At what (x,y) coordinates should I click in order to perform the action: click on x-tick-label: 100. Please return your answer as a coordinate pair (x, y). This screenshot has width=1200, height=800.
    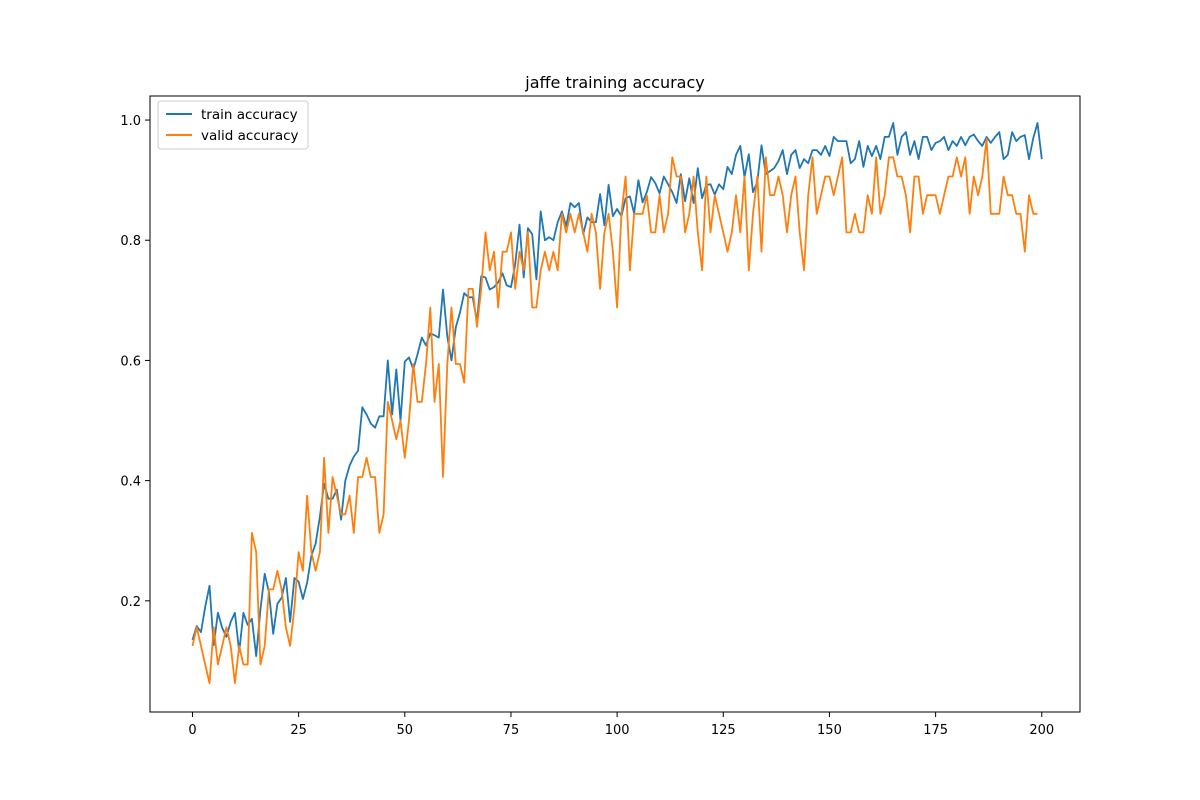
    Looking at the image, I should click on (617, 730).